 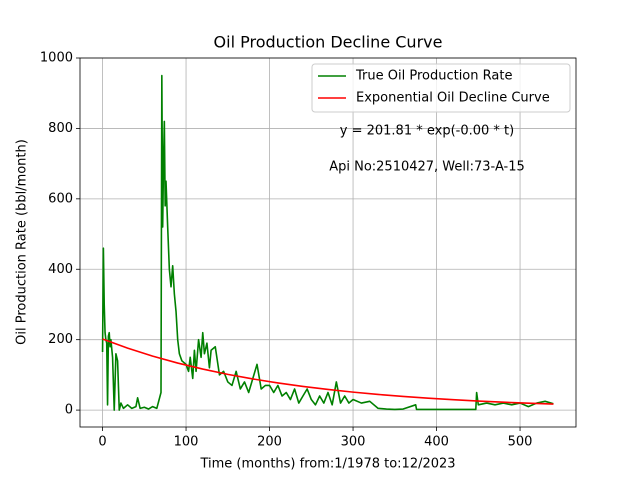 I want to click on chart-title: Oil Production Decline Curve, so click(x=328, y=42).